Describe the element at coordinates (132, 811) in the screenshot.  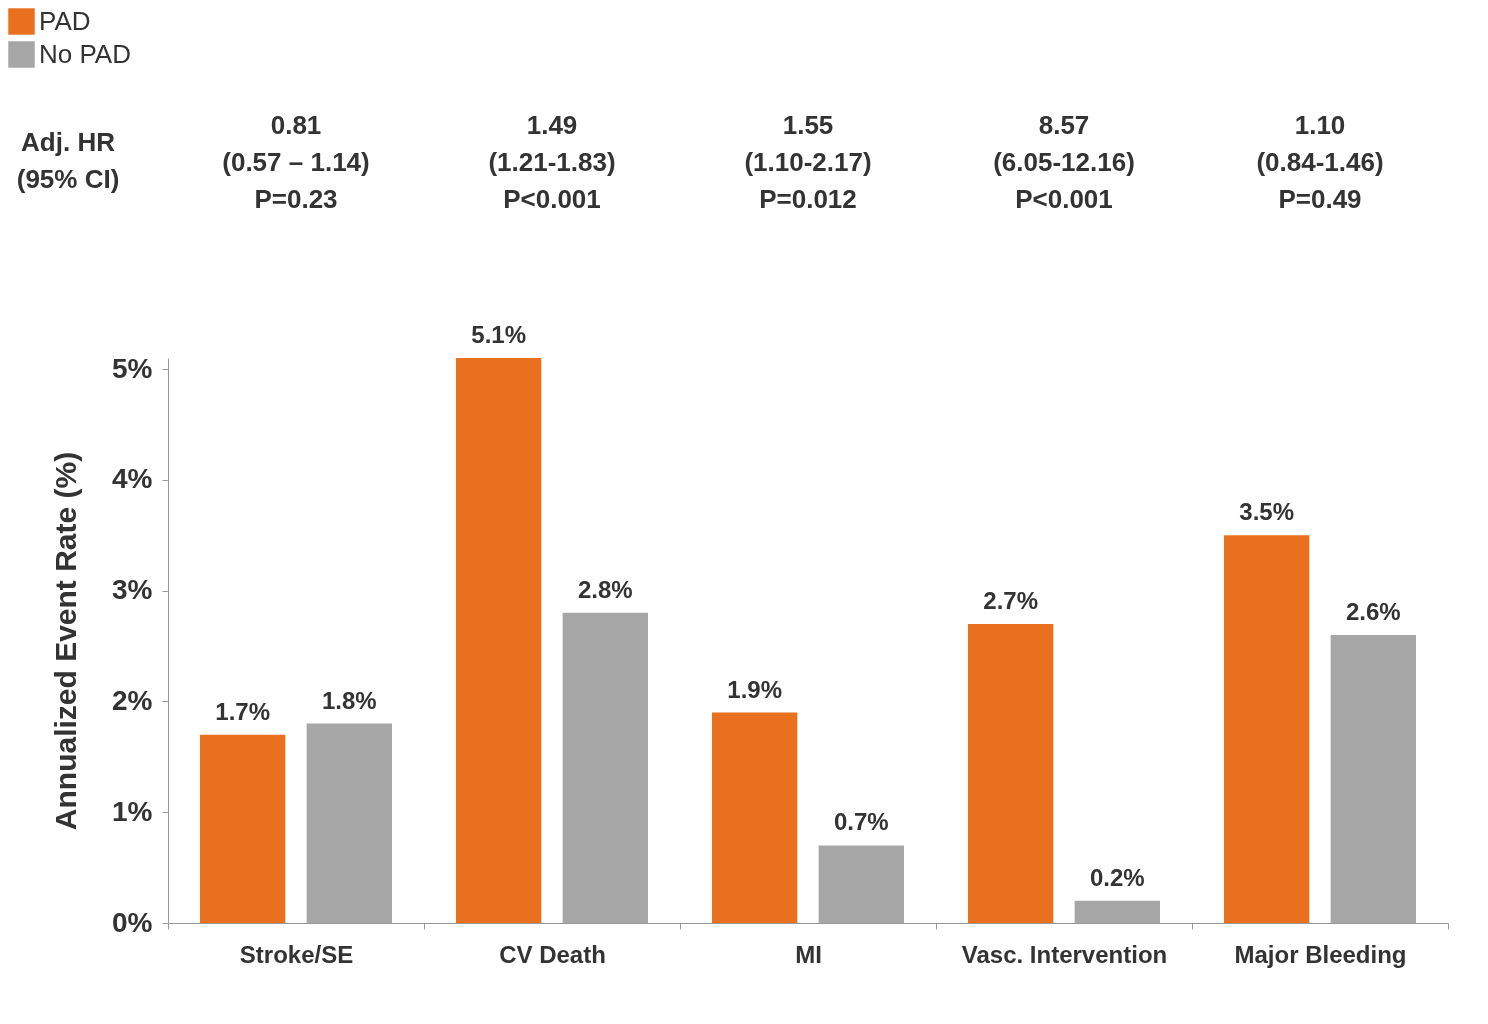
I see `y-tick-label: 1%` at that location.